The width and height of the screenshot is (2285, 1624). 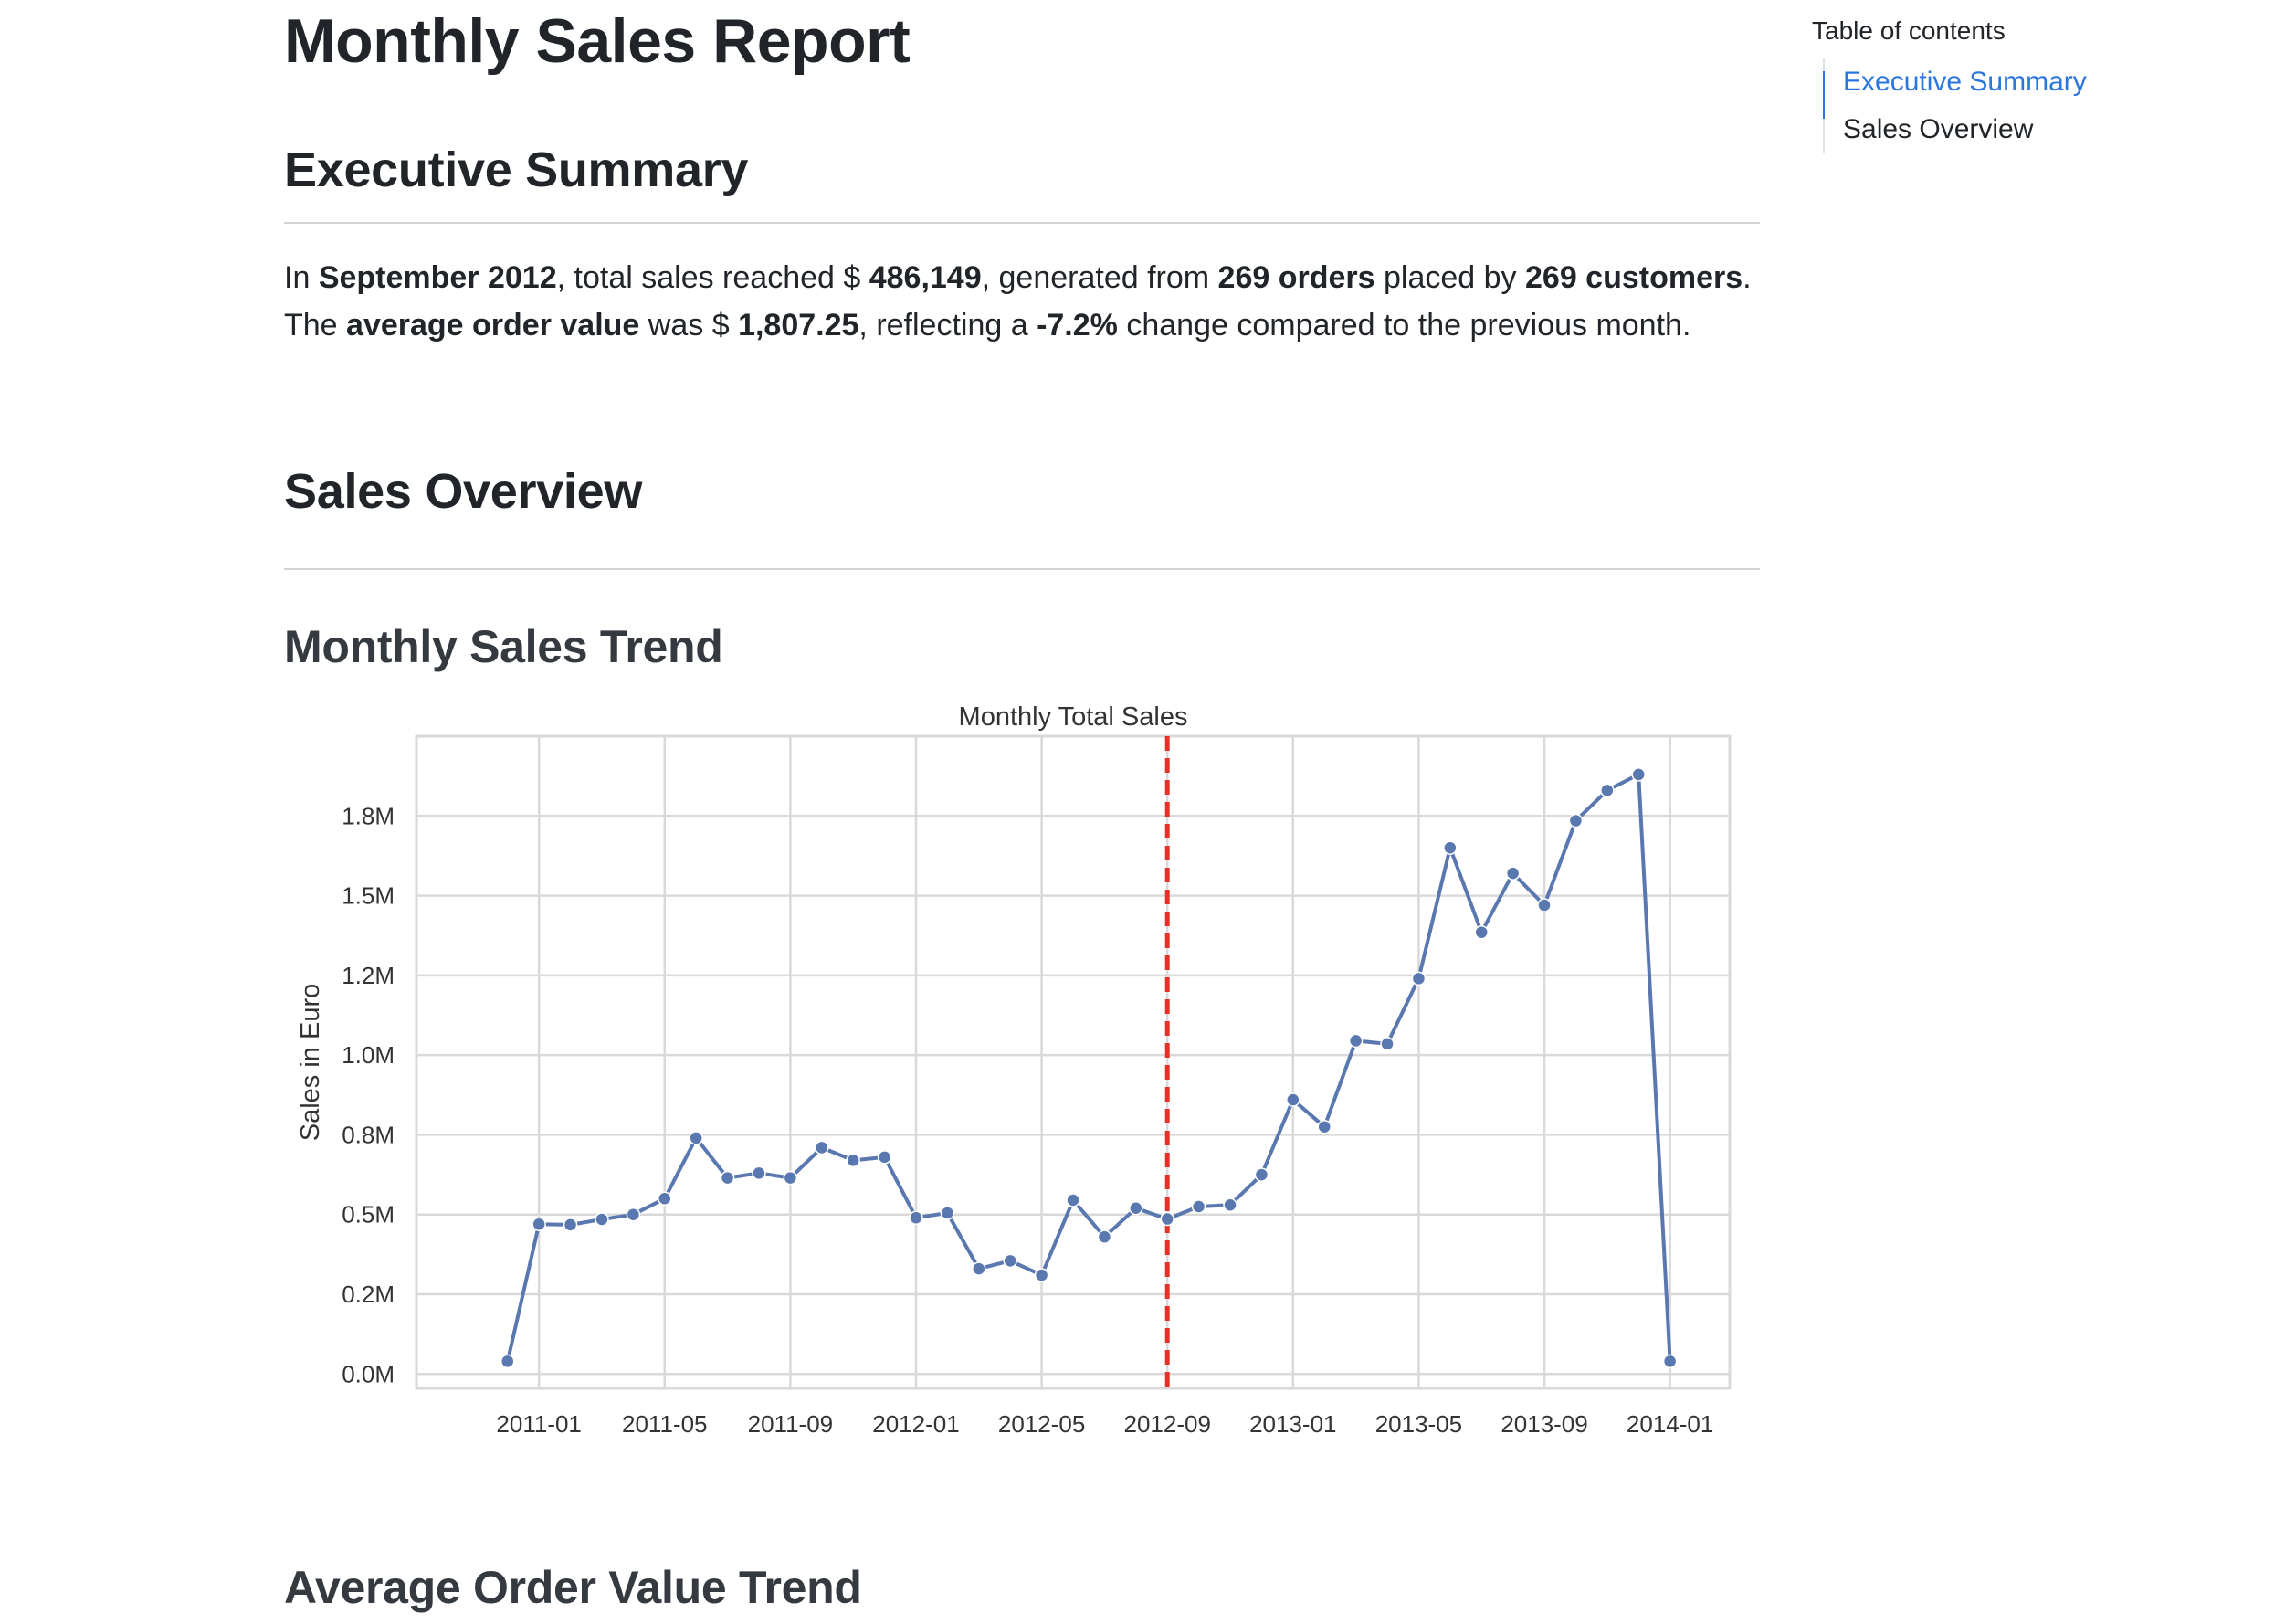 I want to click on summary-text: In, so click(x=301, y=277).